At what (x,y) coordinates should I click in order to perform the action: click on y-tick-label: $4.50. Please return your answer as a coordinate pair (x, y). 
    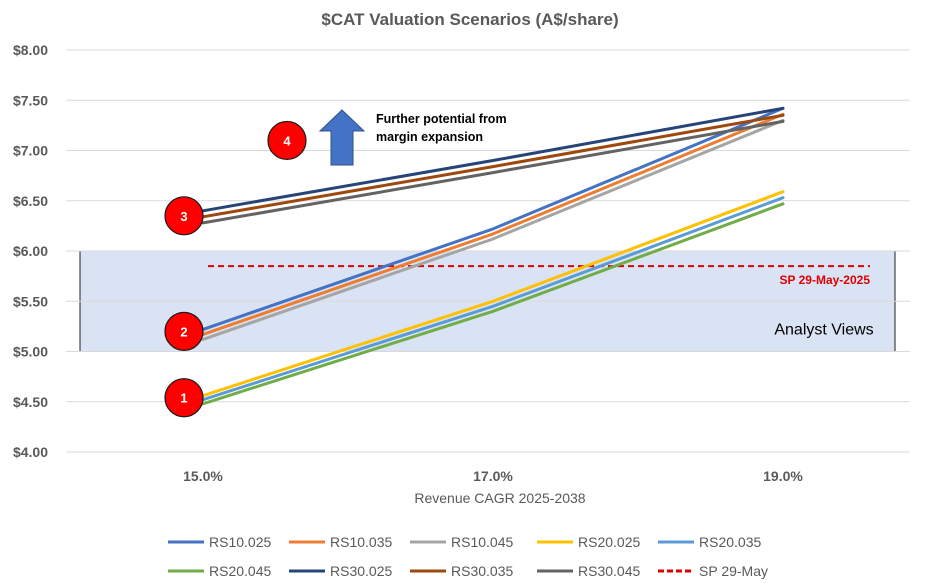
    Looking at the image, I should click on (30, 402).